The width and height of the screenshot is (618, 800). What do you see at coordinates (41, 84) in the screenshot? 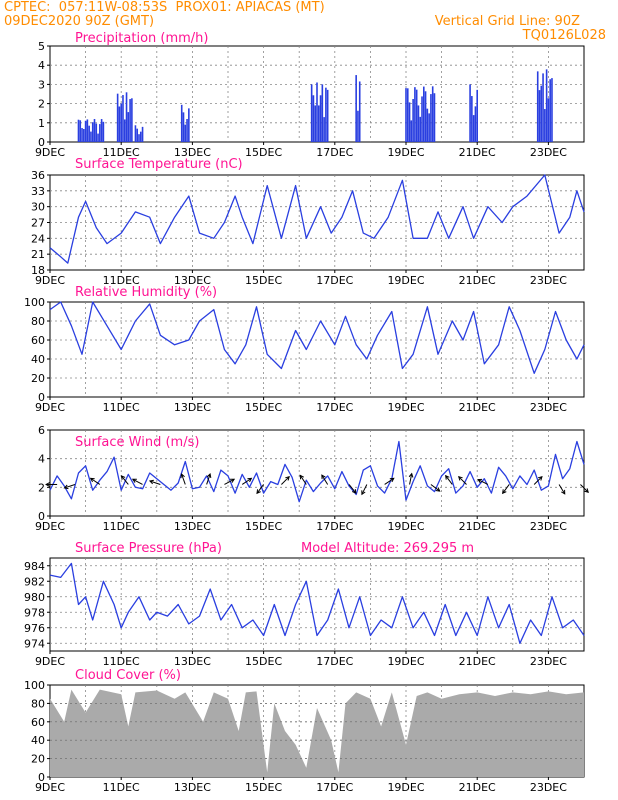
I see `y-tick-label: 3` at bounding box center [41, 84].